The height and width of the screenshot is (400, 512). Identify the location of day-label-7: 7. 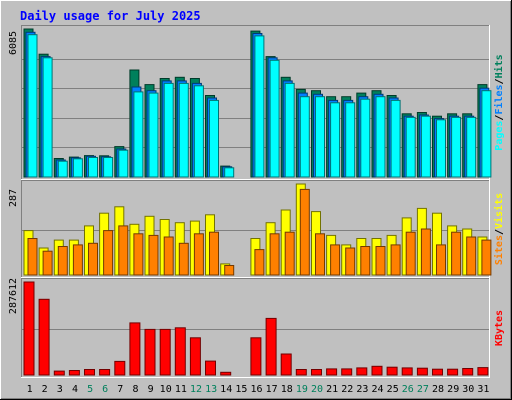
(120, 389).